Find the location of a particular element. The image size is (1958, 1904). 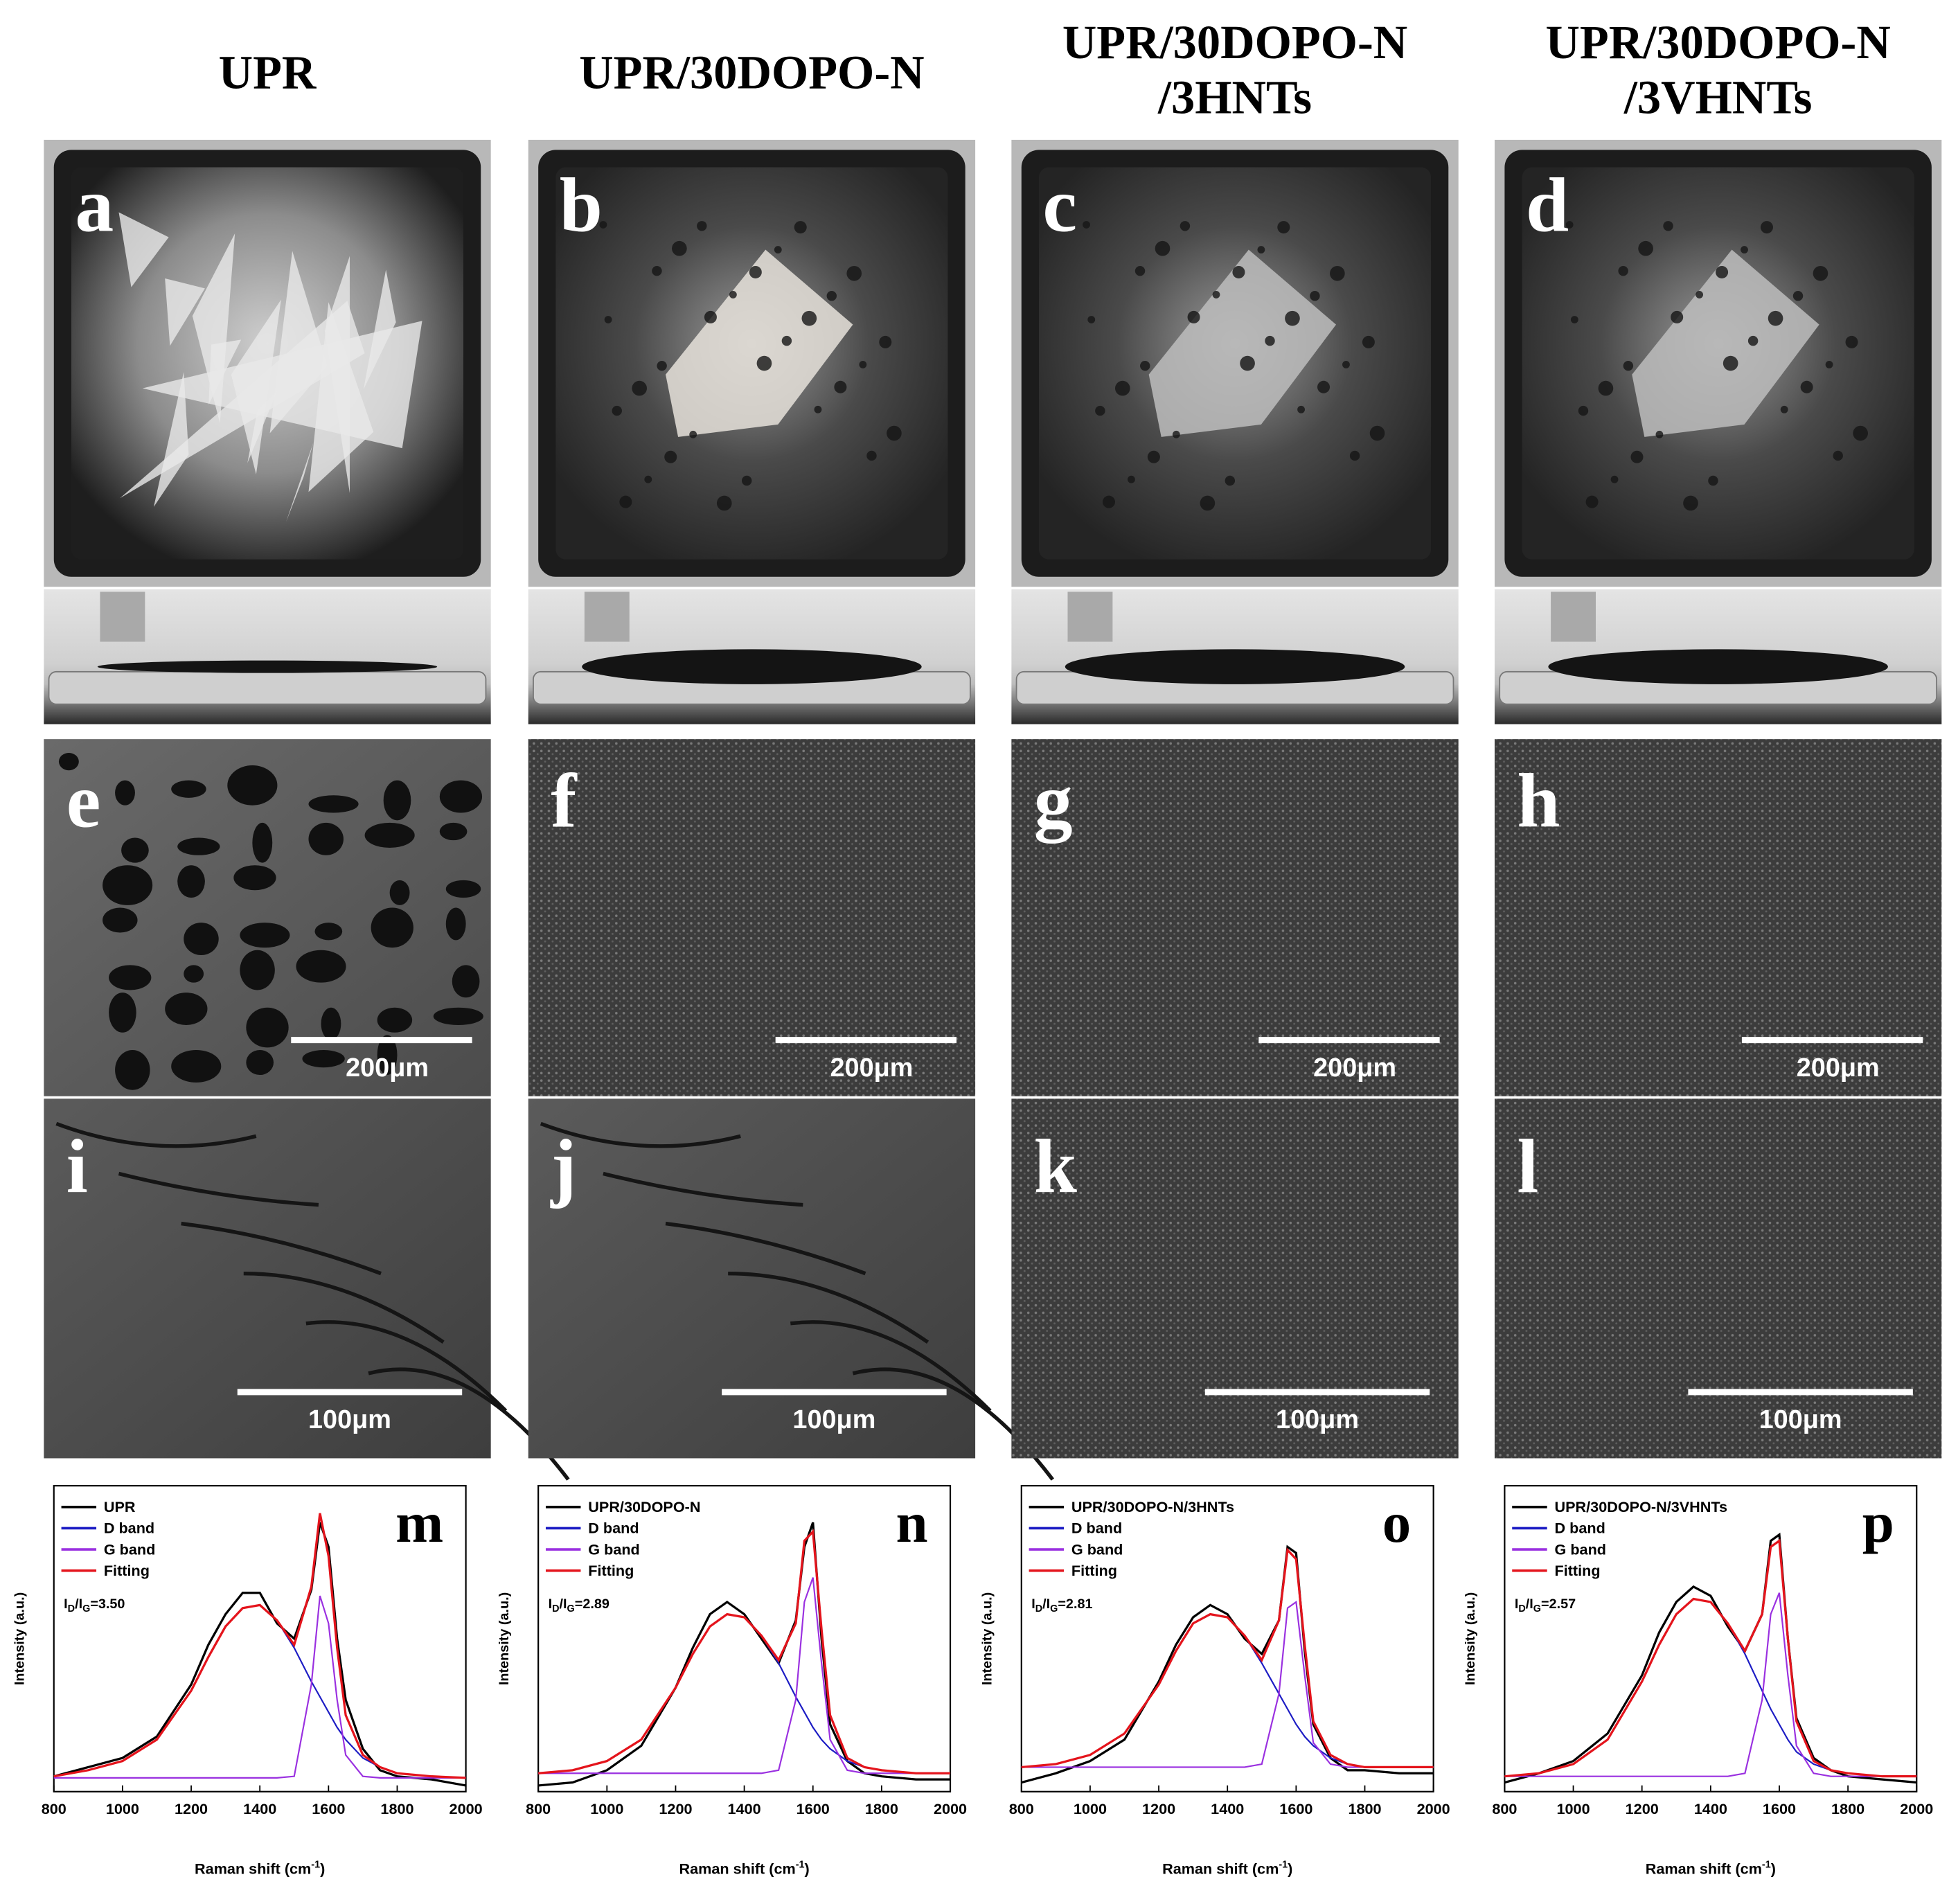

foil-flake is located at coordinates (300, 482).